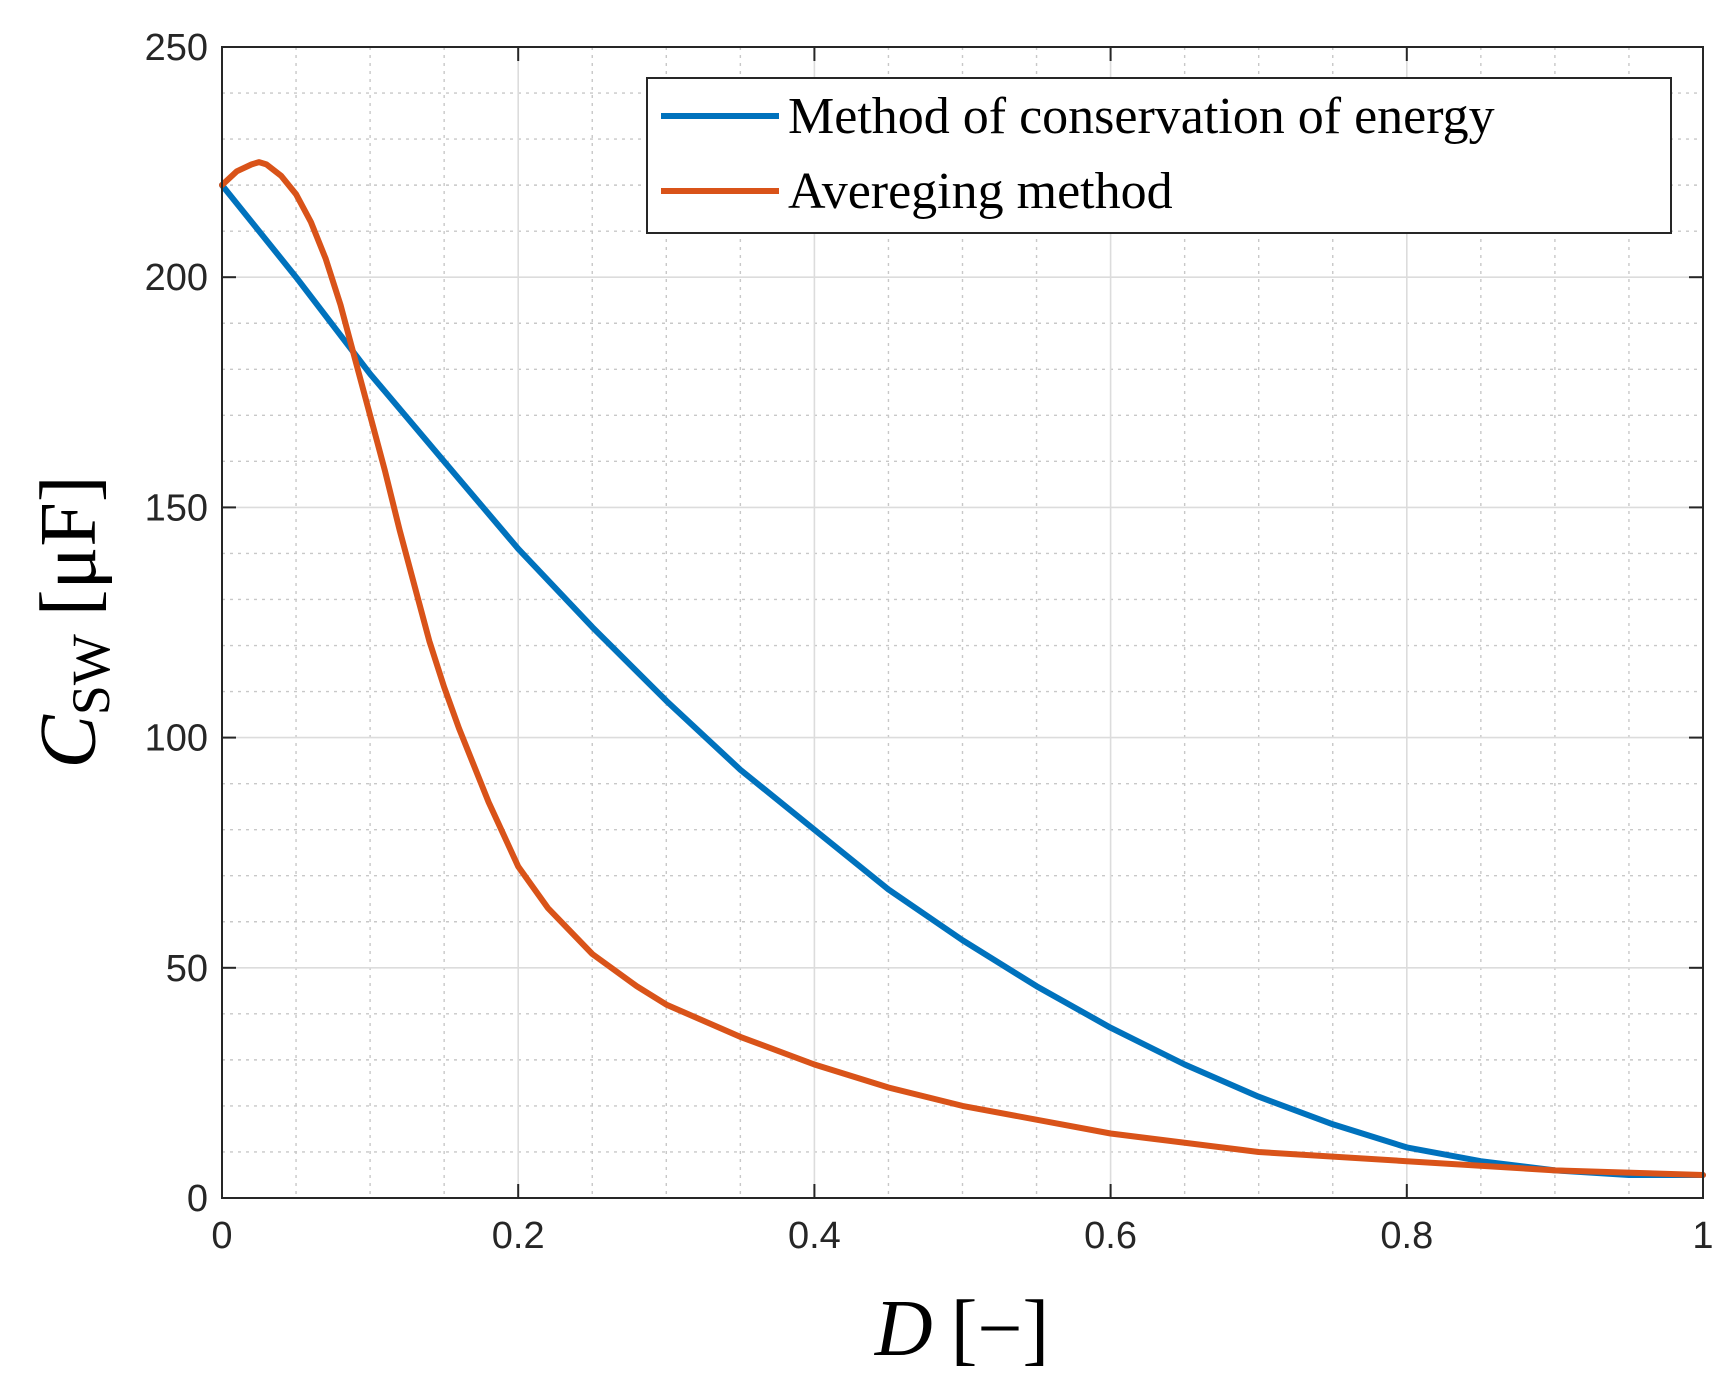 This screenshot has width=1724, height=1379. What do you see at coordinates (814, 1236) in the screenshot?
I see `x-tick-label: 0.4` at bounding box center [814, 1236].